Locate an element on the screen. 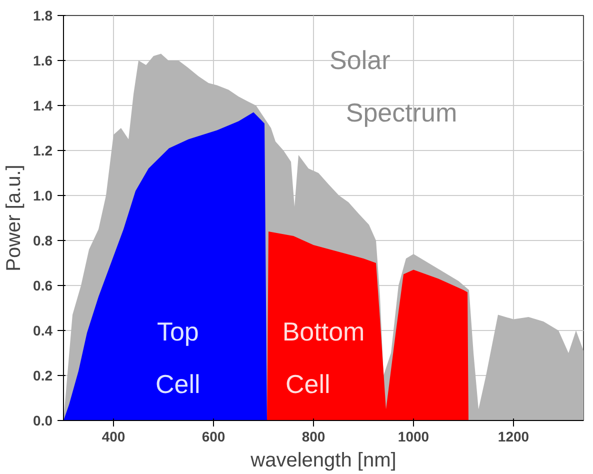 The height and width of the screenshot is (474, 593). x-tick-label: 800 is located at coordinates (314, 436).